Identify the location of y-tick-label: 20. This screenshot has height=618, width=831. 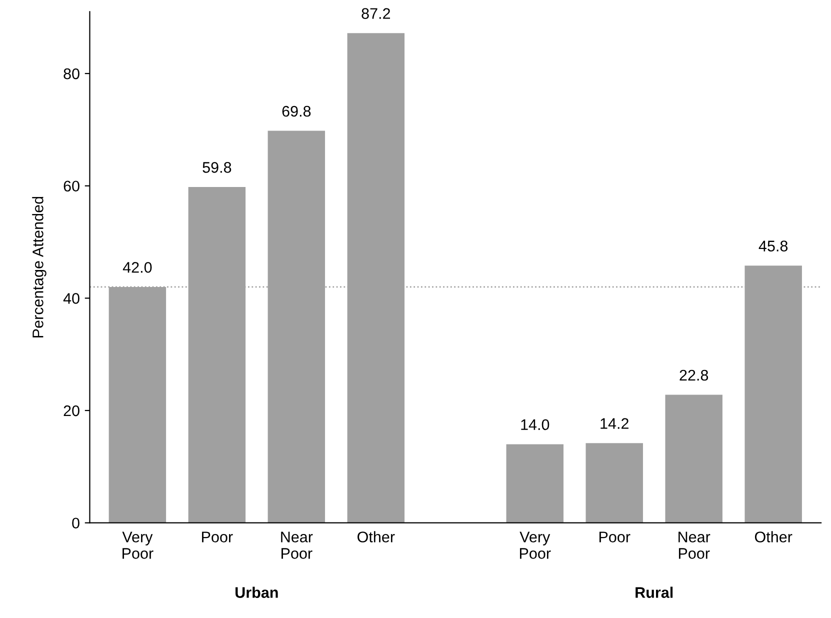
(72, 410).